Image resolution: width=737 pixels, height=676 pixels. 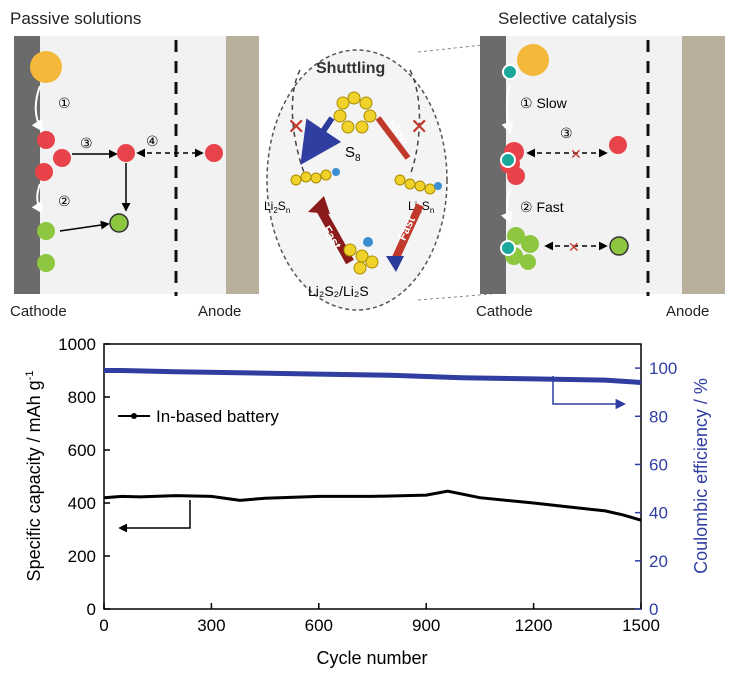 I want to click on fast-arrow-left-head, so click(x=319, y=205).